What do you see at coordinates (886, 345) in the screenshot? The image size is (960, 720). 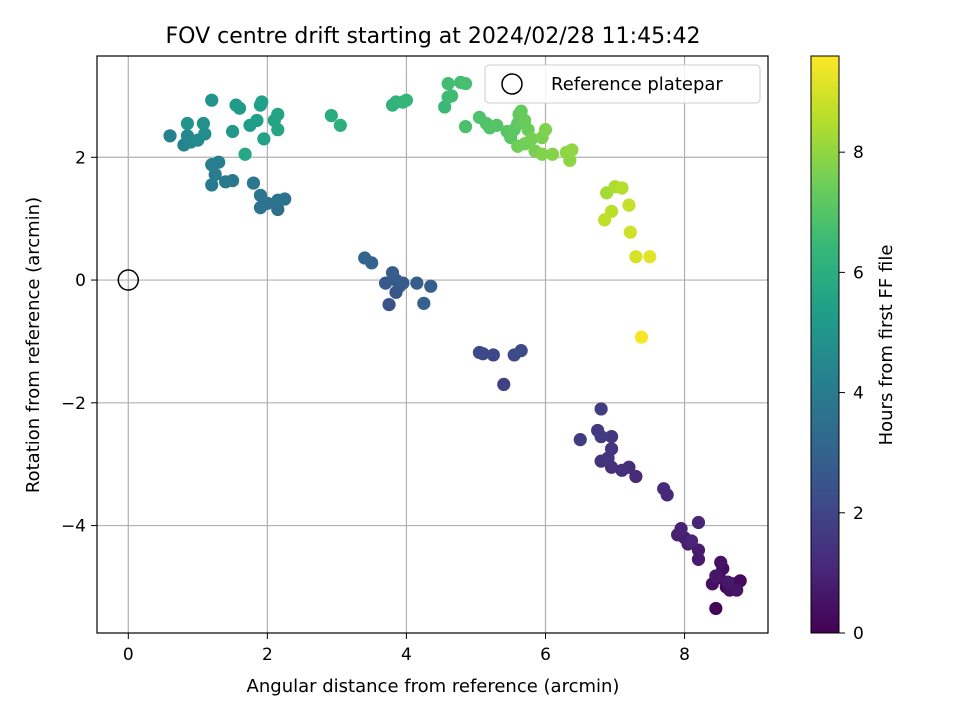 I see `colorbar-label: Hours from first FF file` at bounding box center [886, 345].